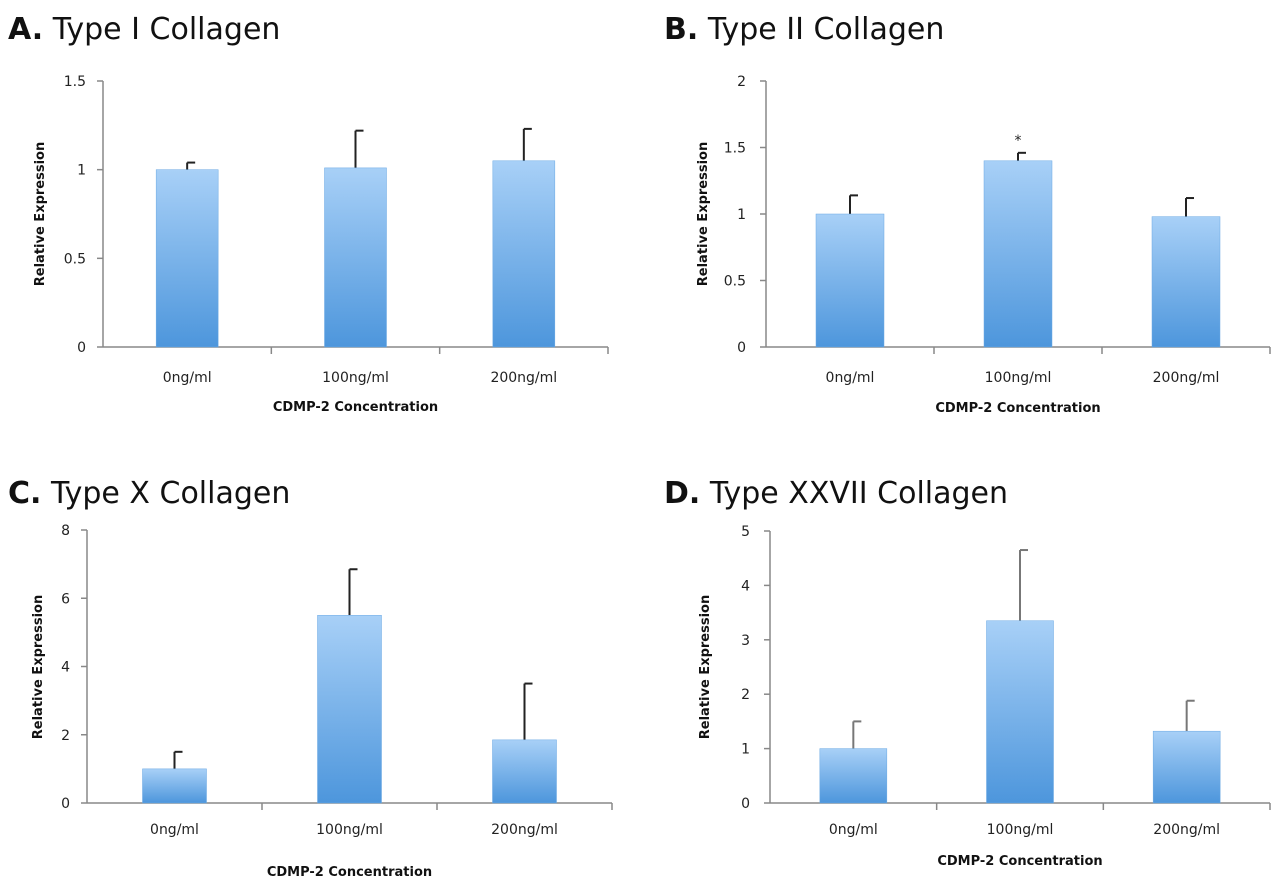  I want to click on chart-title-a: A. Type I Collagen, so click(144, 29).